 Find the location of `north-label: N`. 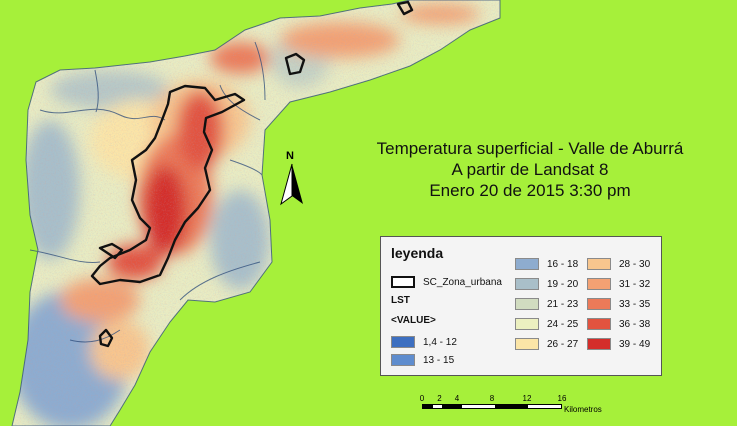

north-label: N is located at coordinates (290, 156).